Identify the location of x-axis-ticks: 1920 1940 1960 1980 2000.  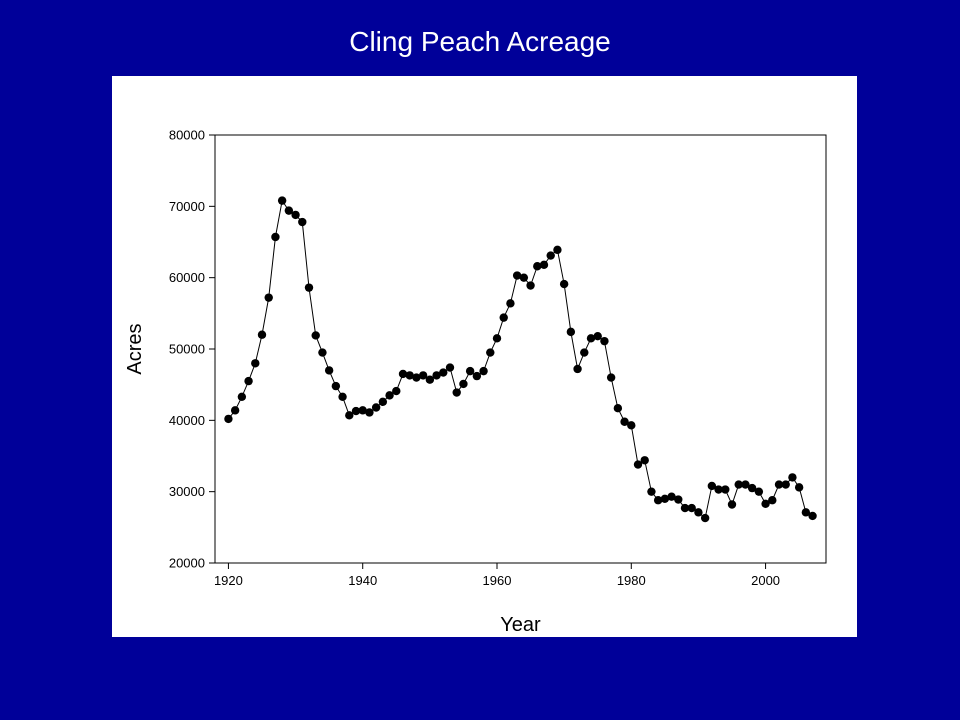
(497, 575).